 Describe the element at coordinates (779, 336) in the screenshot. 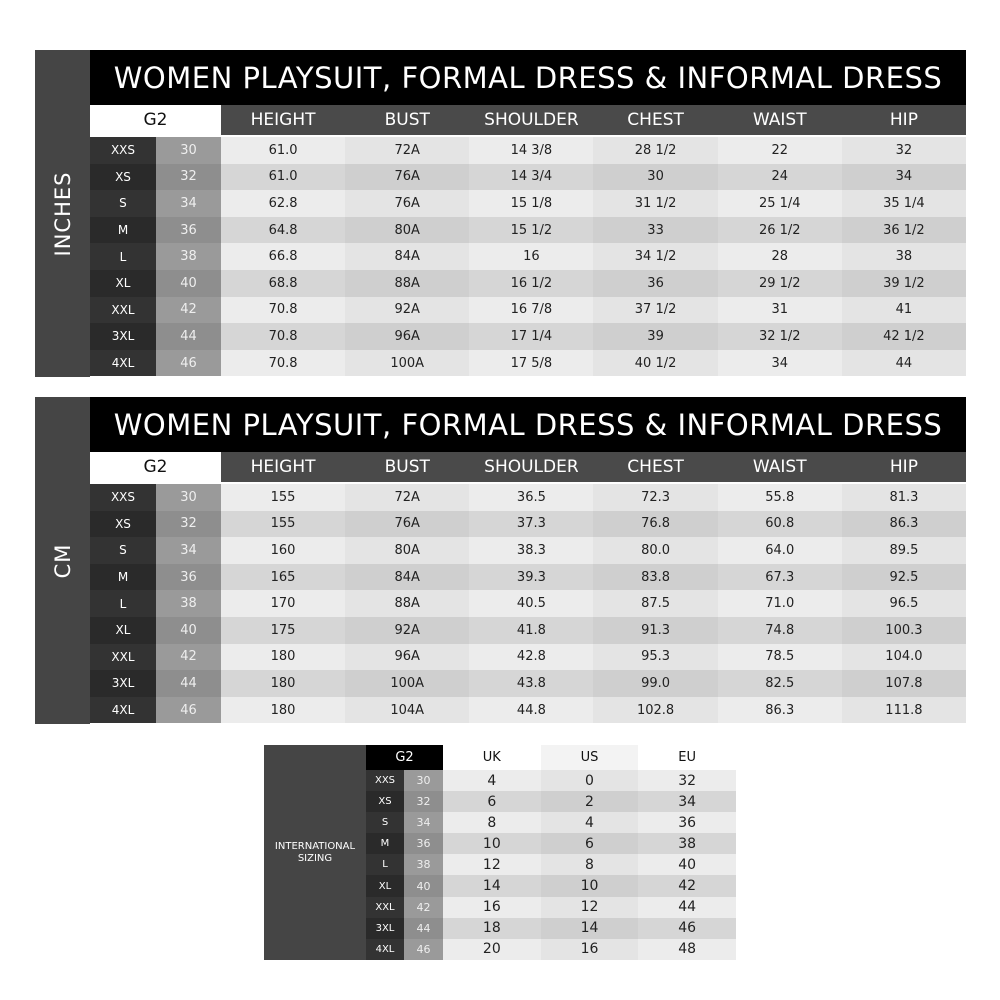

I see `table-cell: 32 1/2` at that location.